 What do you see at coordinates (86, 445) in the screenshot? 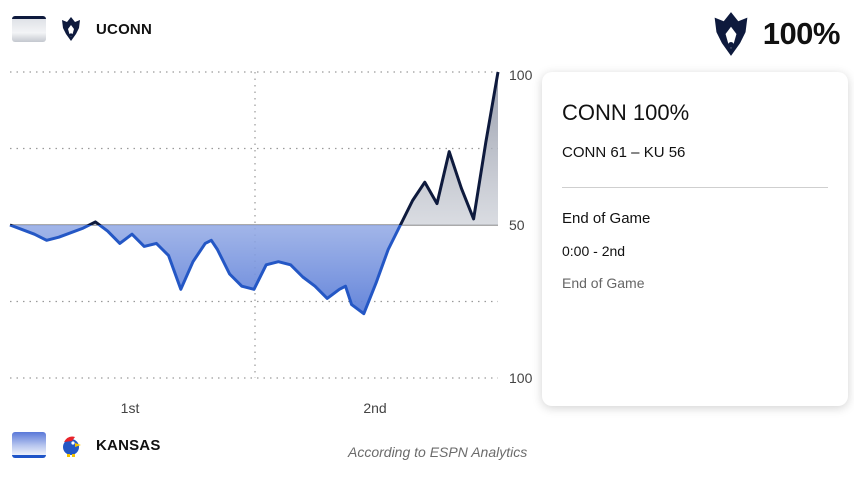
I see `away-team-row: KANSAS` at bounding box center [86, 445].